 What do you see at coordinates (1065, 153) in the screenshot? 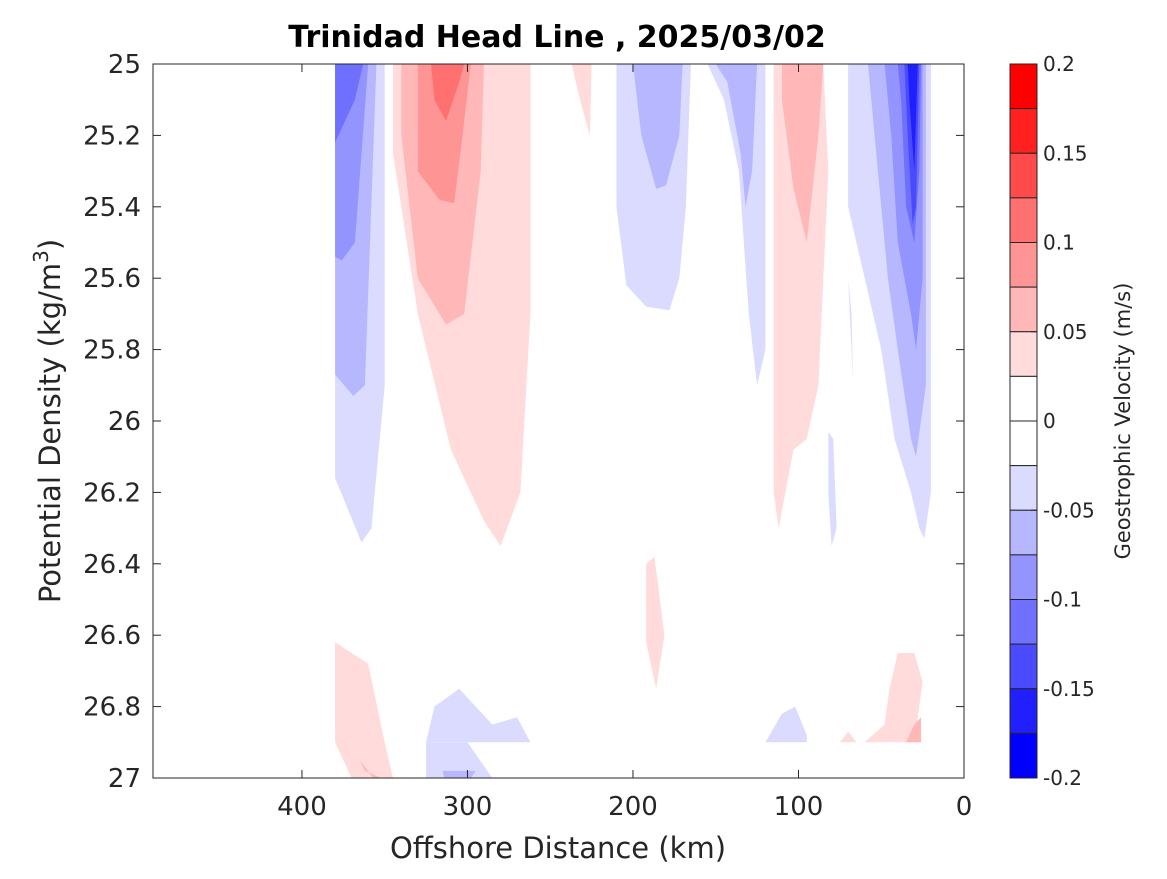
I see `colorbar-tick-label: 0.15` at bounding box center [1065, 153].